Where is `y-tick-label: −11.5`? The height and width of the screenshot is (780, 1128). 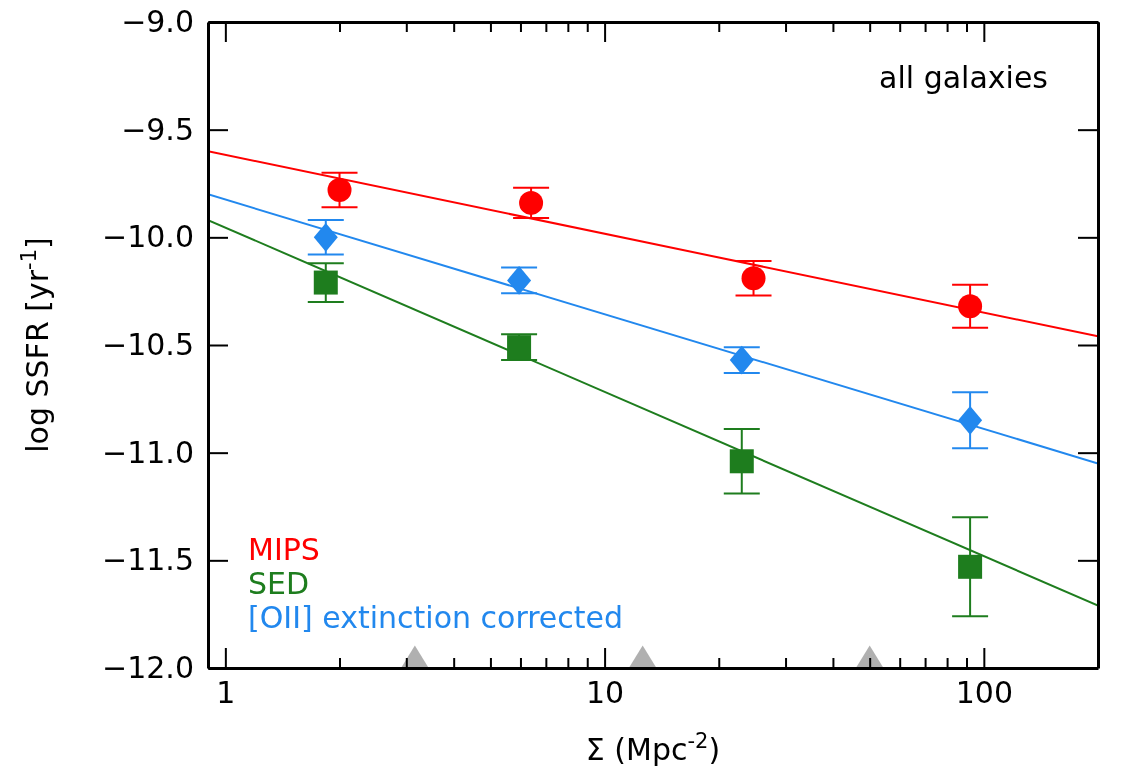 y-tick-label: −11.5 is located at coordinates (148, 560).